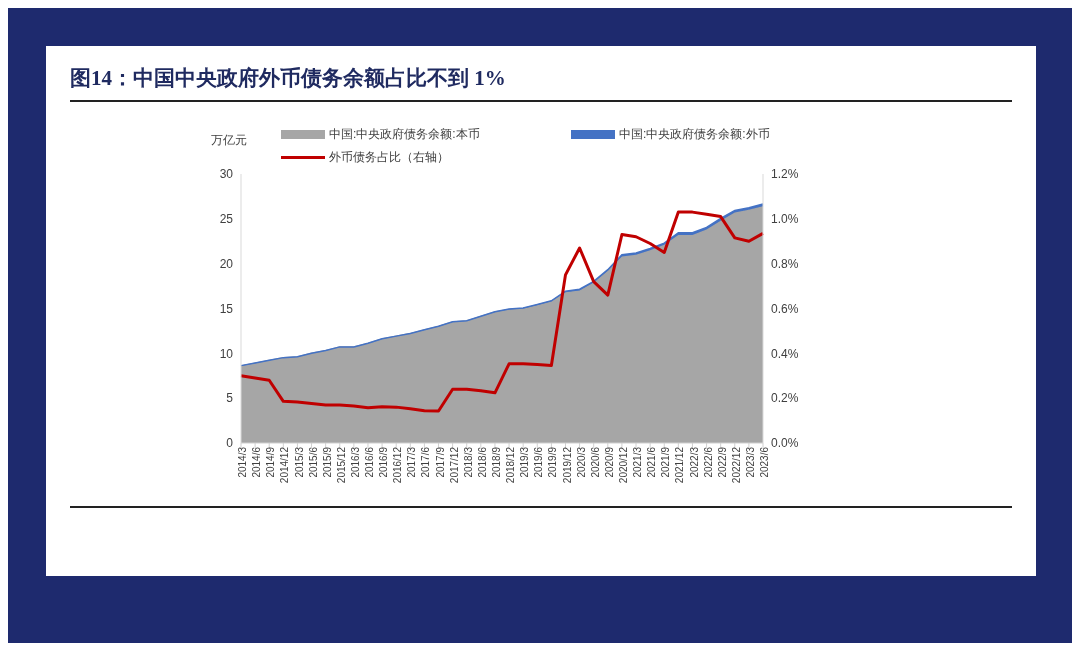 The width and height of the screenshot is (1080, 651). Describe the element at coordinates (680, 465) in the screenshot. I see `x-tick-label: 2021/12` at that location.